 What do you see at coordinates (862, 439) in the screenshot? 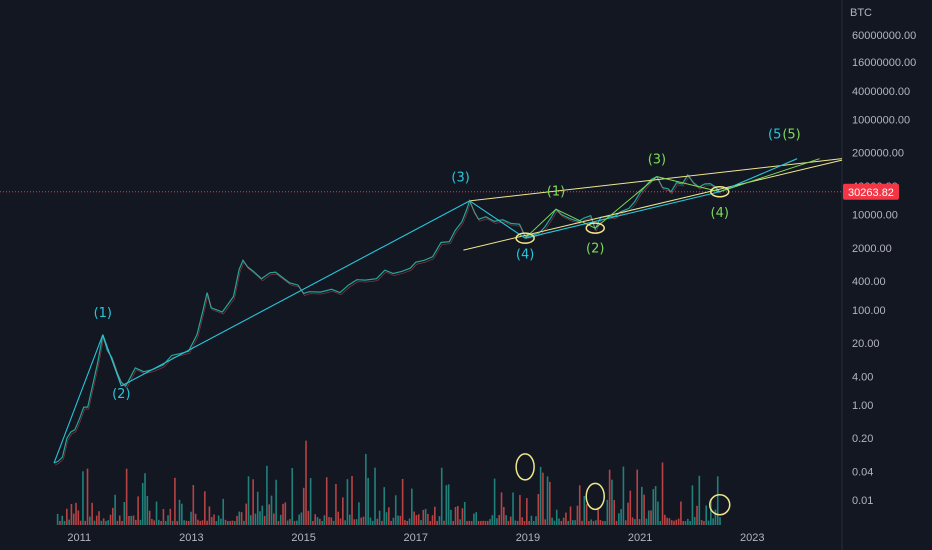
I see `y-tick-label: 0.20` at bounding box center [862, 439].